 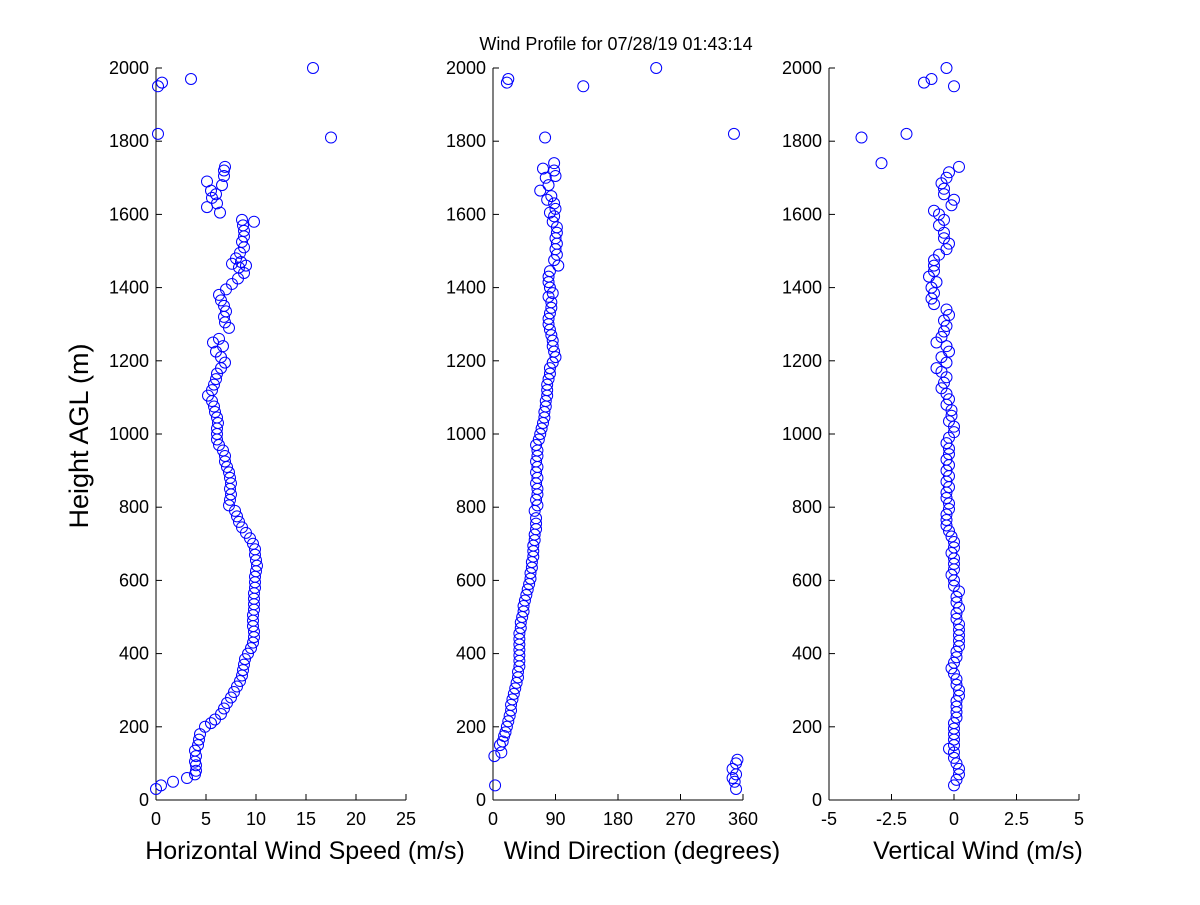 I want to click on y-tick-label: 2000, so click(x=129, y=68).